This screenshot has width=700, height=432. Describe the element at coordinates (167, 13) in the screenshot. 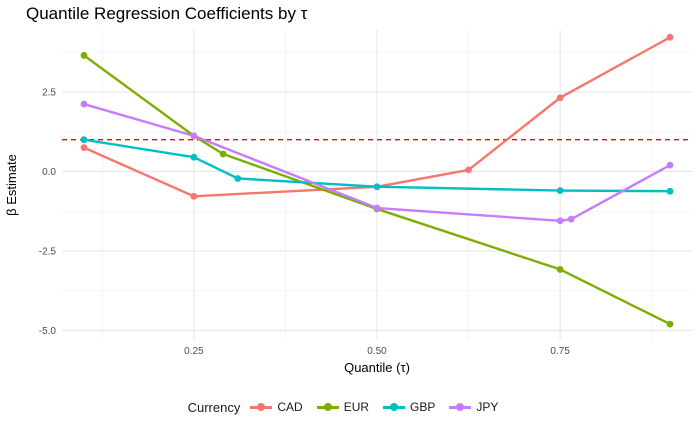

I see `chart-title: Quantile Regression Coefficients by τ` at that location.